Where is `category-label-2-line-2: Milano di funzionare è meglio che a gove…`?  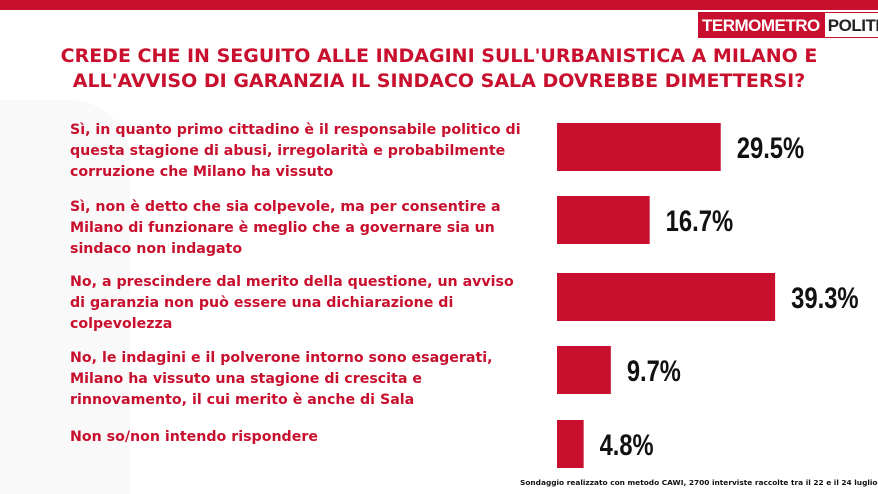
category-label-2-line-2: Milano di funzionare è meglio che a gove… is located at coordinates (282, 228).